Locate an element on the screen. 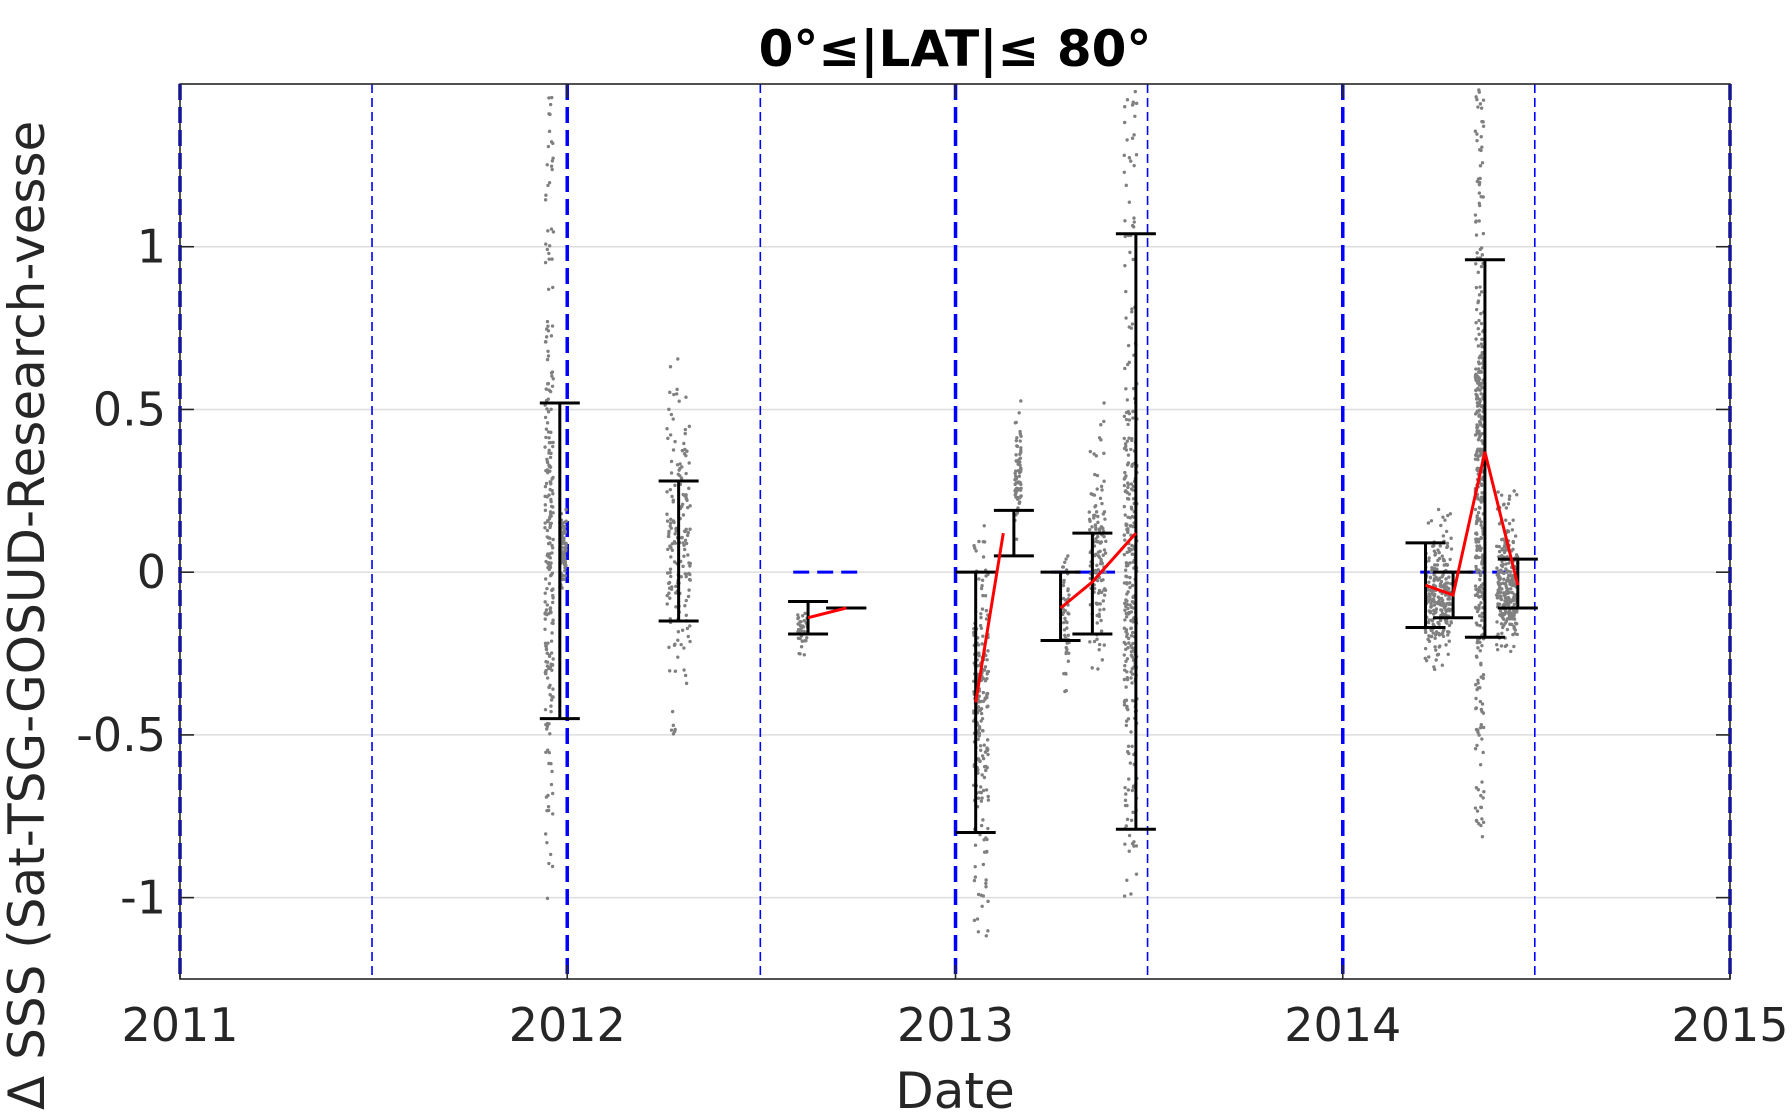 Image resolution: width=1792 pixels, height=1112 pixels. y-tick-label: 0 is located at coordinates (151, 572).